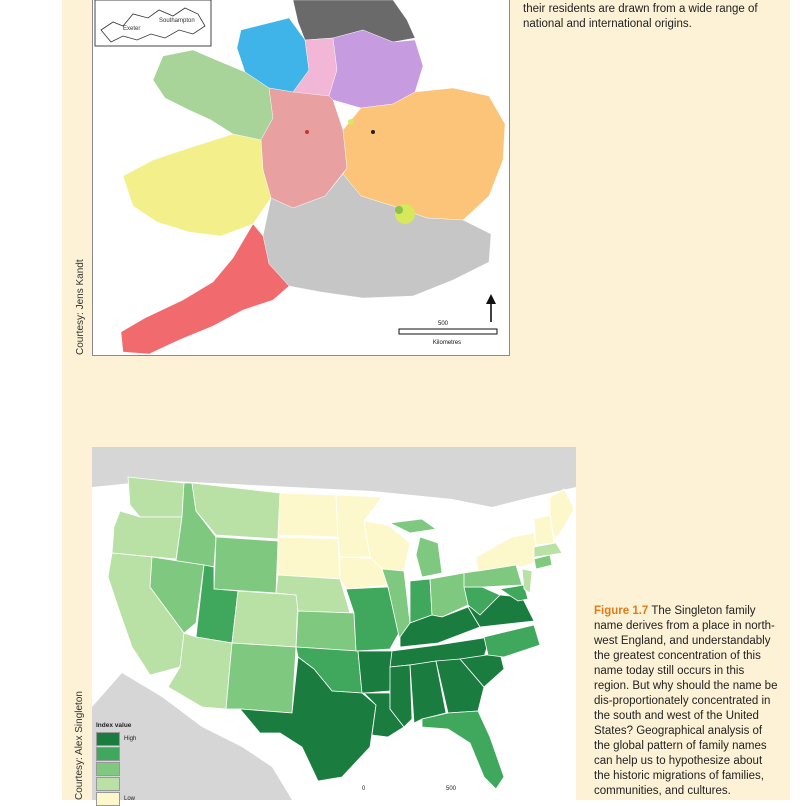 The height and width of the screenshot is (806, 800). Describe the element at coordinates (375, 672) in the screenshot. I see `state-arkansas` at that location.